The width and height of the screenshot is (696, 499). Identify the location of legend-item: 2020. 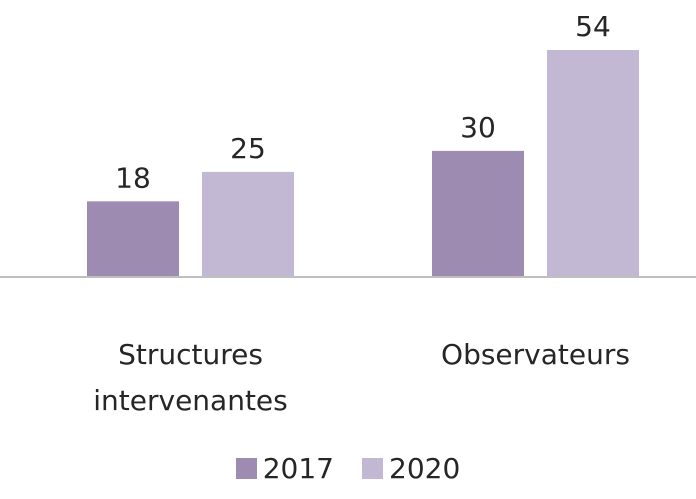
(411, 468).